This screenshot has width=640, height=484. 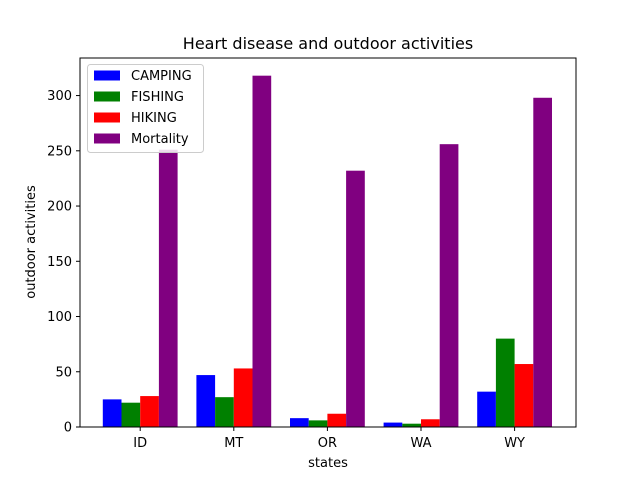 What do you see at coordinates (299, 422) in the screenshot?
I see `bar-camping-or` at bounding box center [299, 422].